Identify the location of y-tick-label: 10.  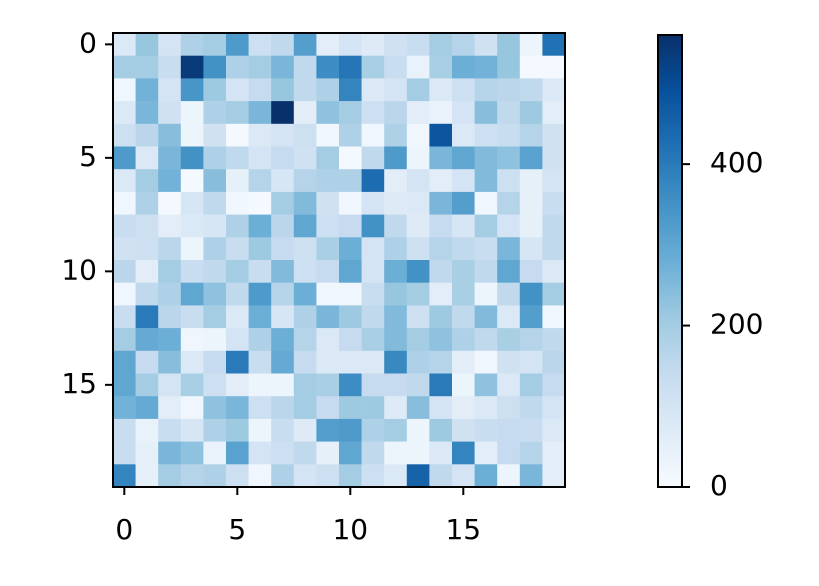
(79, 269).